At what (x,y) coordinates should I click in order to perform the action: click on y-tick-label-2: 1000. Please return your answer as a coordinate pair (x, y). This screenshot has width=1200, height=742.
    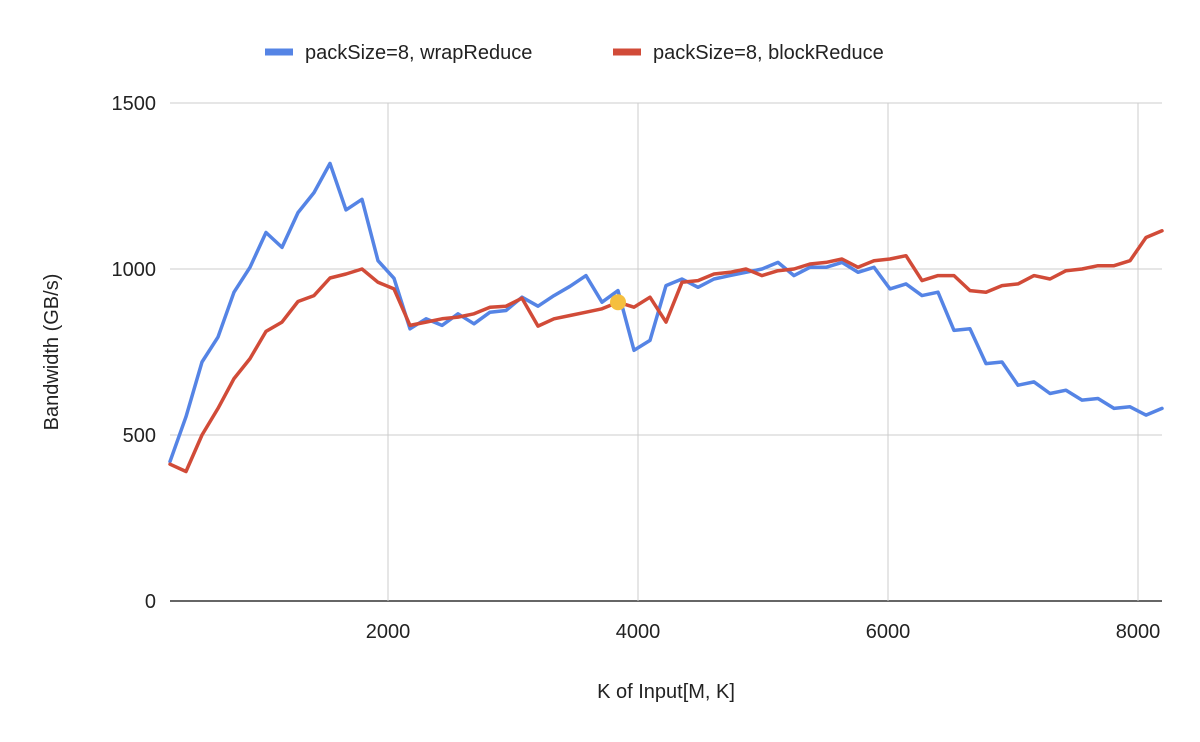
    Looking at the image, I should click on (134, 270).